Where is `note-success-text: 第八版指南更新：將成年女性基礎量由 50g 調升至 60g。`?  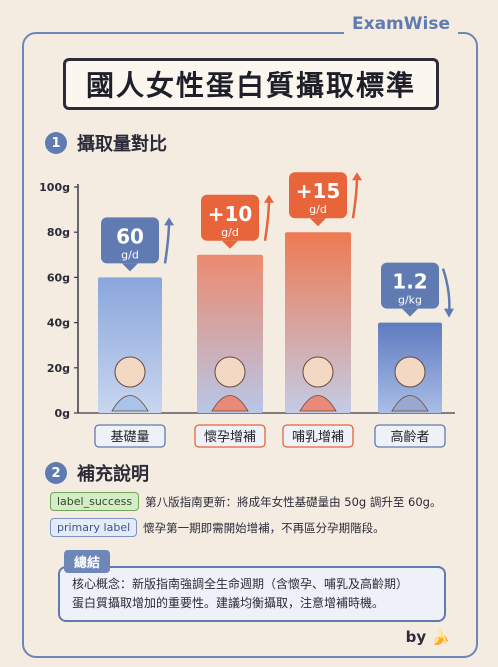
note-success-text: 第八版指南更新：將成年女性基礎量由 50g 調升至 60g。 is located at coordinates (293, 501).